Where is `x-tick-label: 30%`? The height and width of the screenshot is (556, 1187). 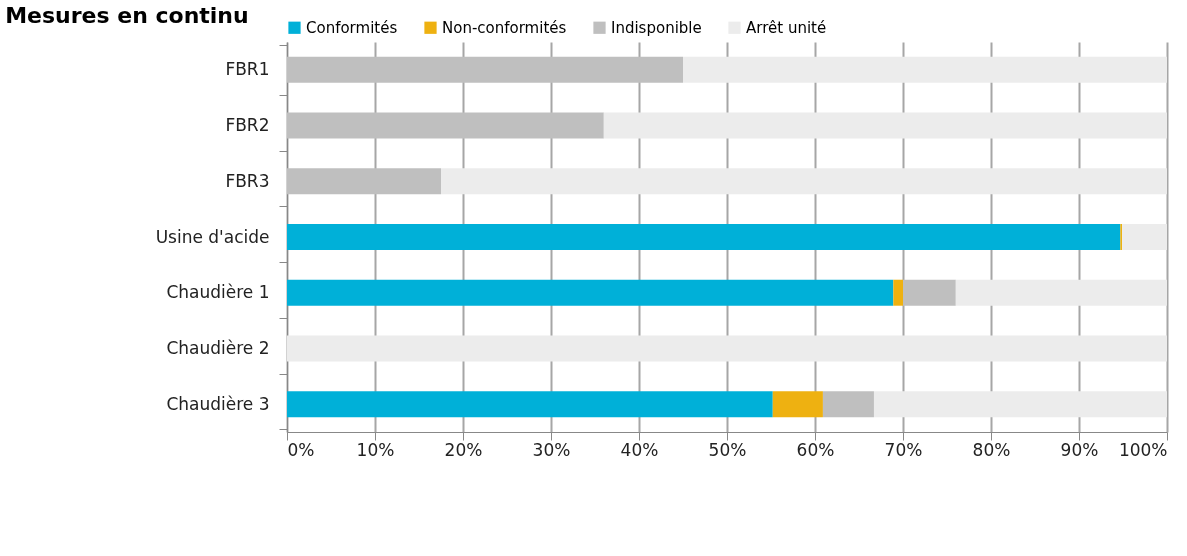 x-tick-label: 30% is located at coordinates (551, 449).